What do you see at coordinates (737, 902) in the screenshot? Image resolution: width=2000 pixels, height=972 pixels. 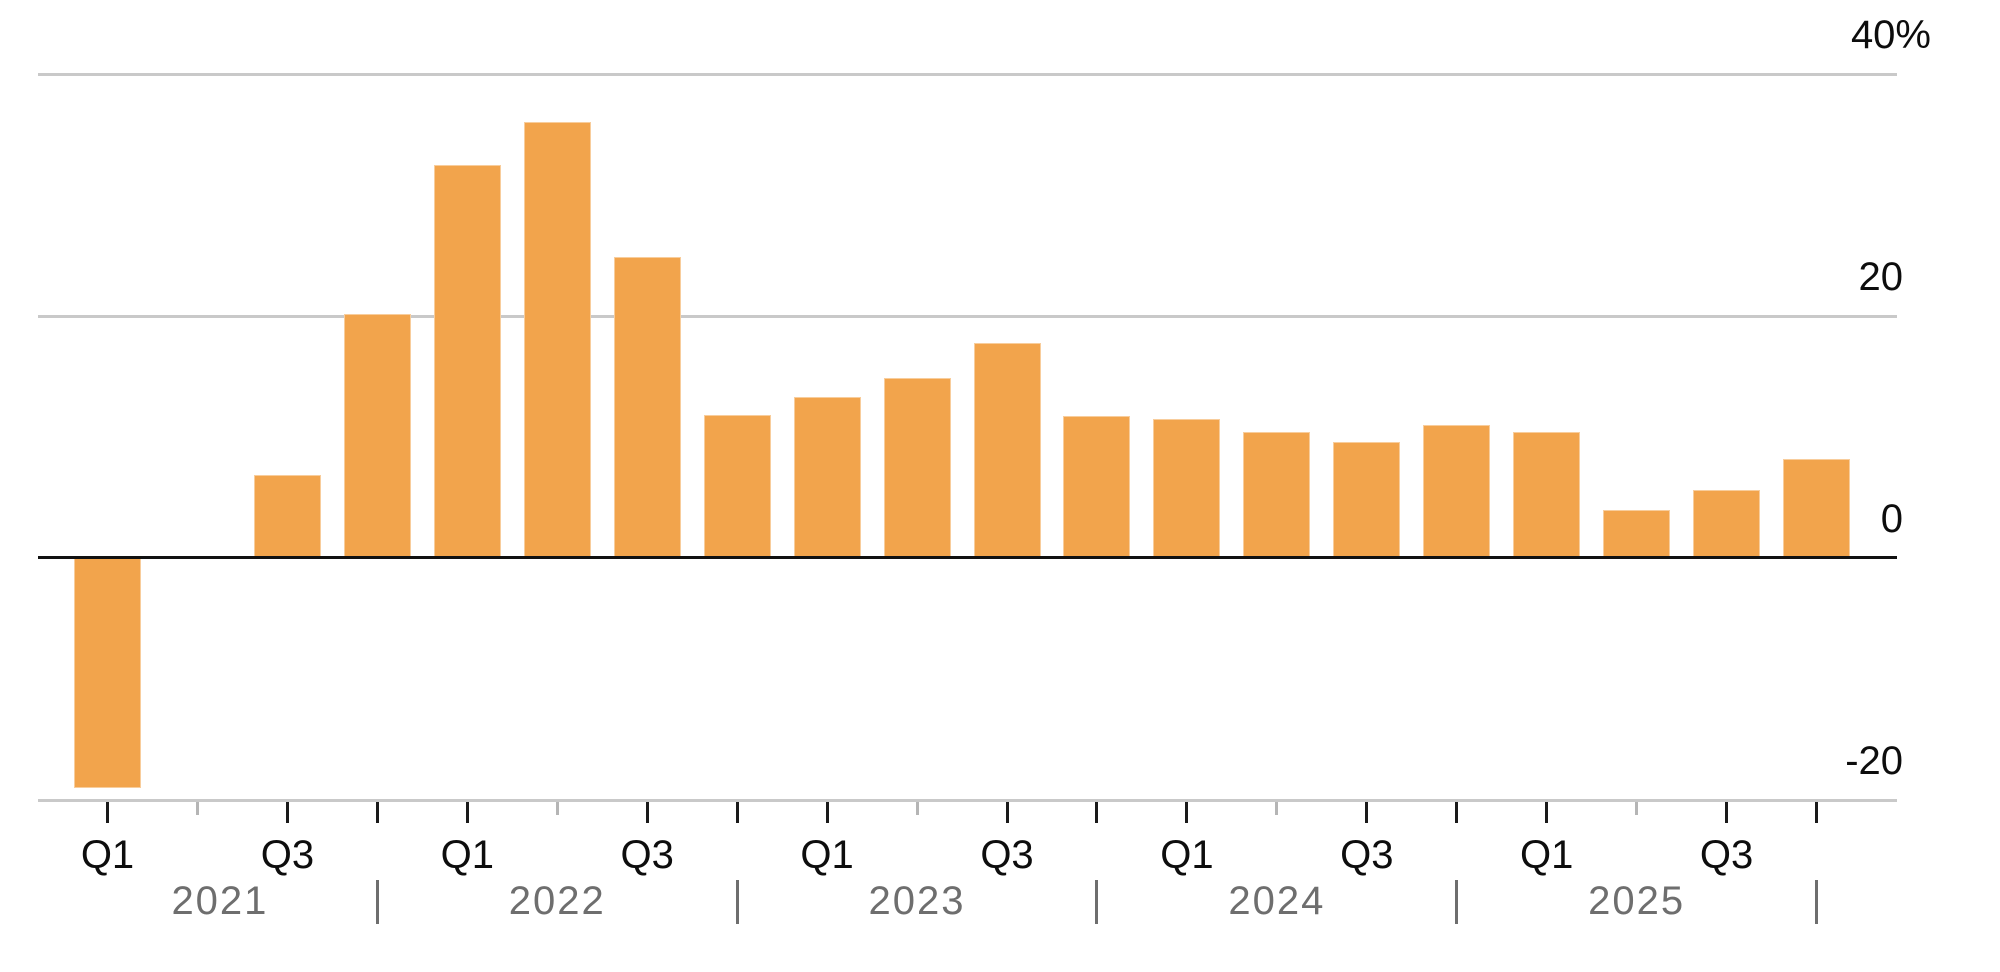 I see `year-separator-2022` at bounding box center [737, 902].